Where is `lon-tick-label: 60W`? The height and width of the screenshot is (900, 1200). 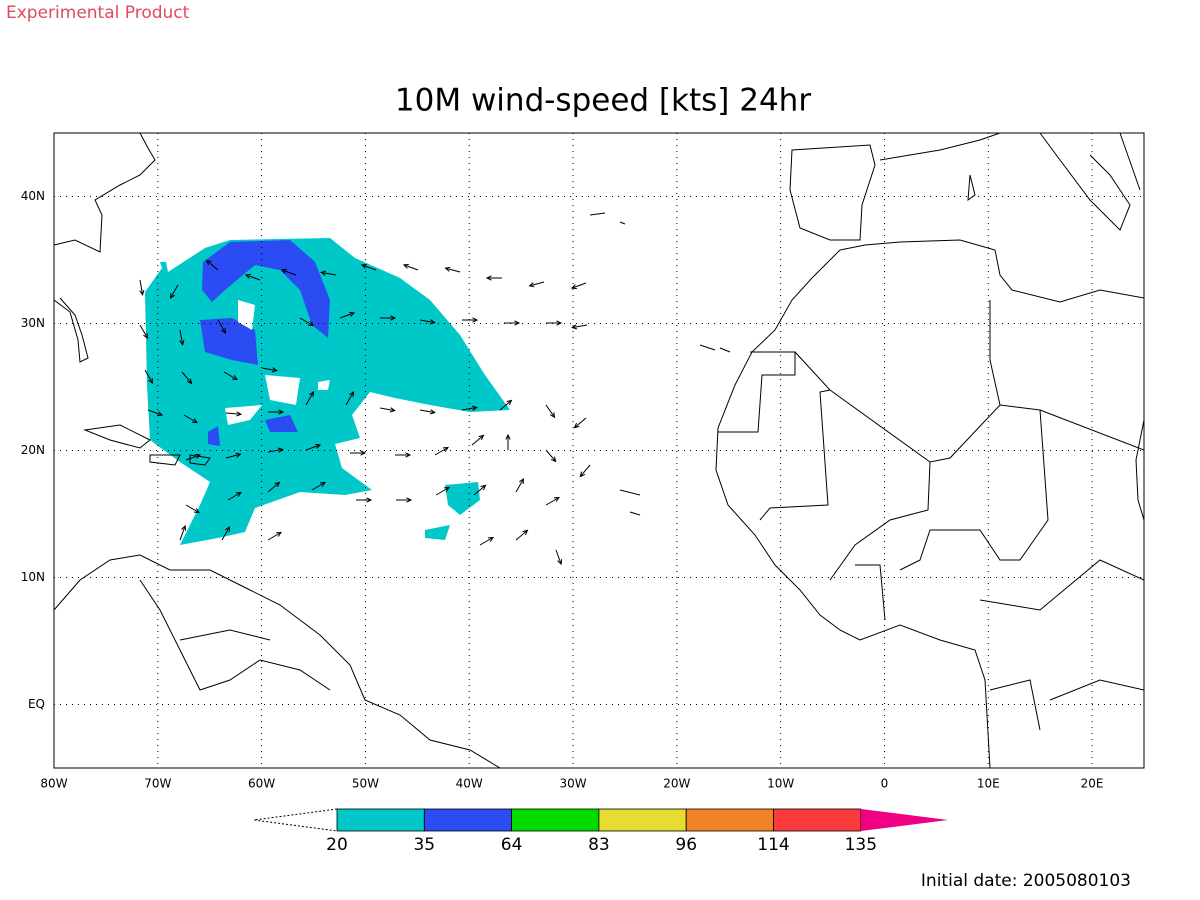 lon-tick-label: 60W is located at coordinates (261, 784).